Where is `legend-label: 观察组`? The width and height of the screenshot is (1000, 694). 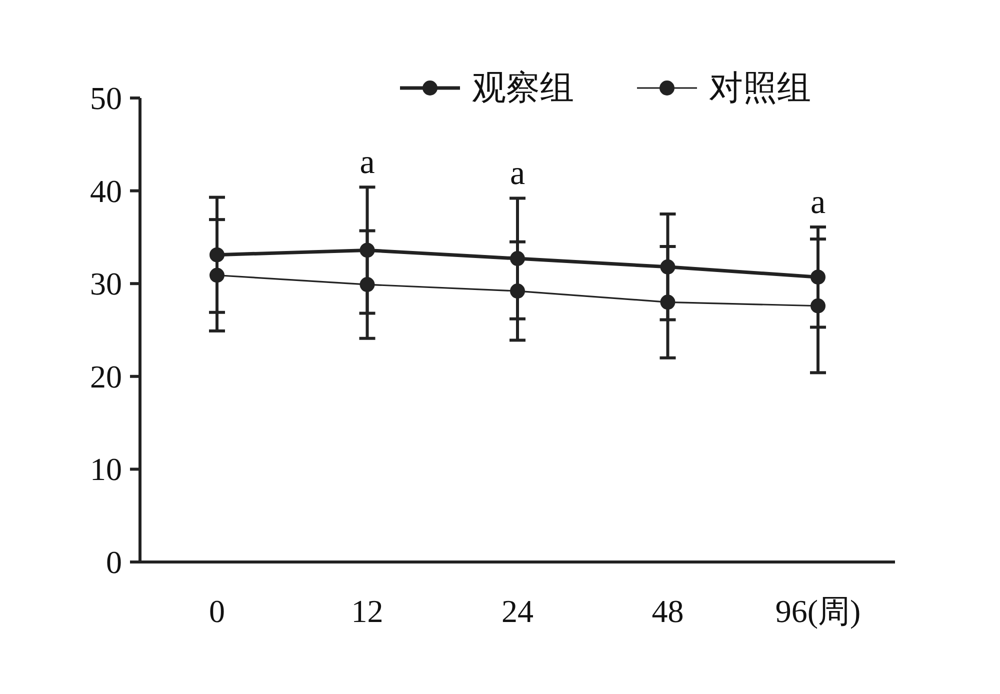
legend-label: 观察组 is located at coordinates (523, 88).